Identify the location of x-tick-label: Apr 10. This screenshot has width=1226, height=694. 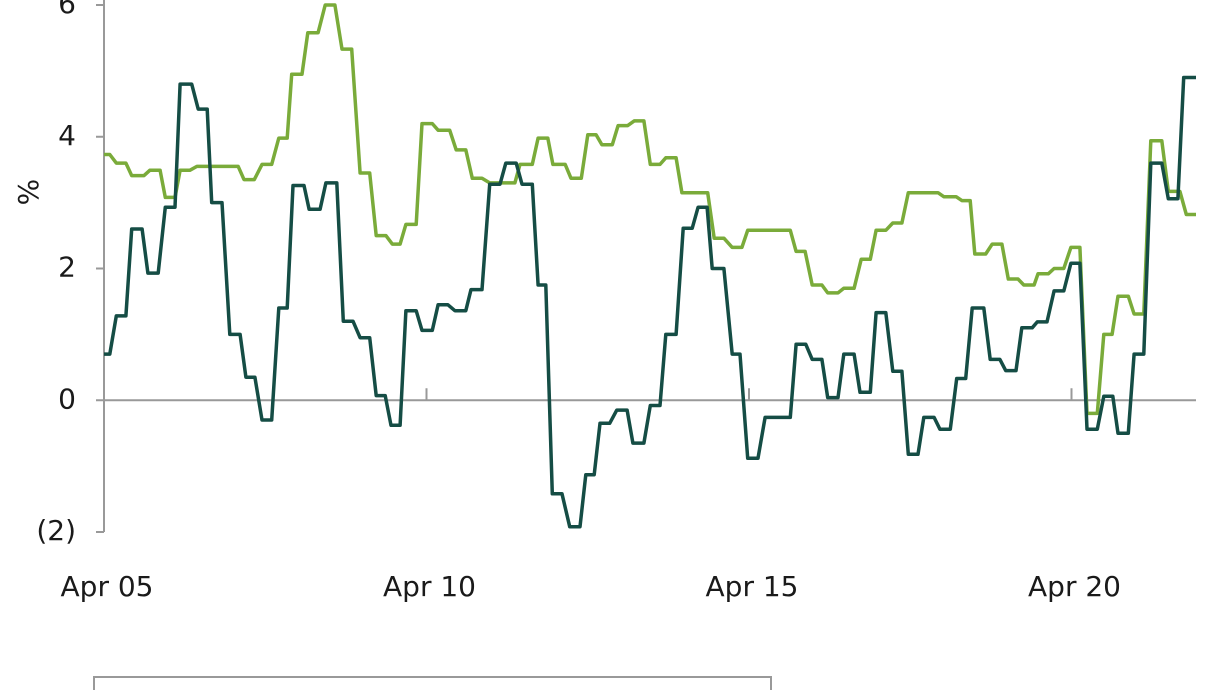
(429, 586).